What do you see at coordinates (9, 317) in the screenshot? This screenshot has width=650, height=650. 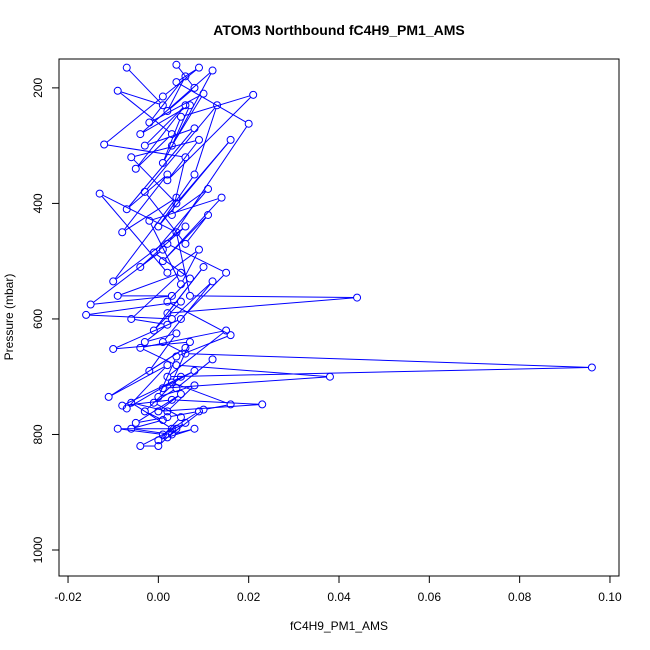 I see `y-axis-label: Pressure (mbar)` at bounding box center [9, 317].